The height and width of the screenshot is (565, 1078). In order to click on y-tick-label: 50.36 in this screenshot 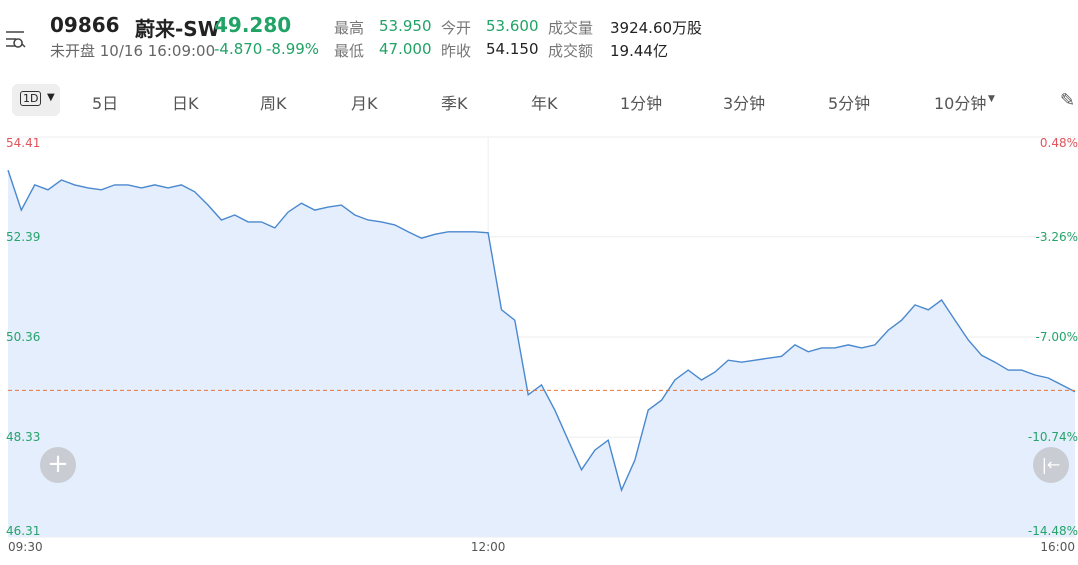, I will do `click(23, 337)`.